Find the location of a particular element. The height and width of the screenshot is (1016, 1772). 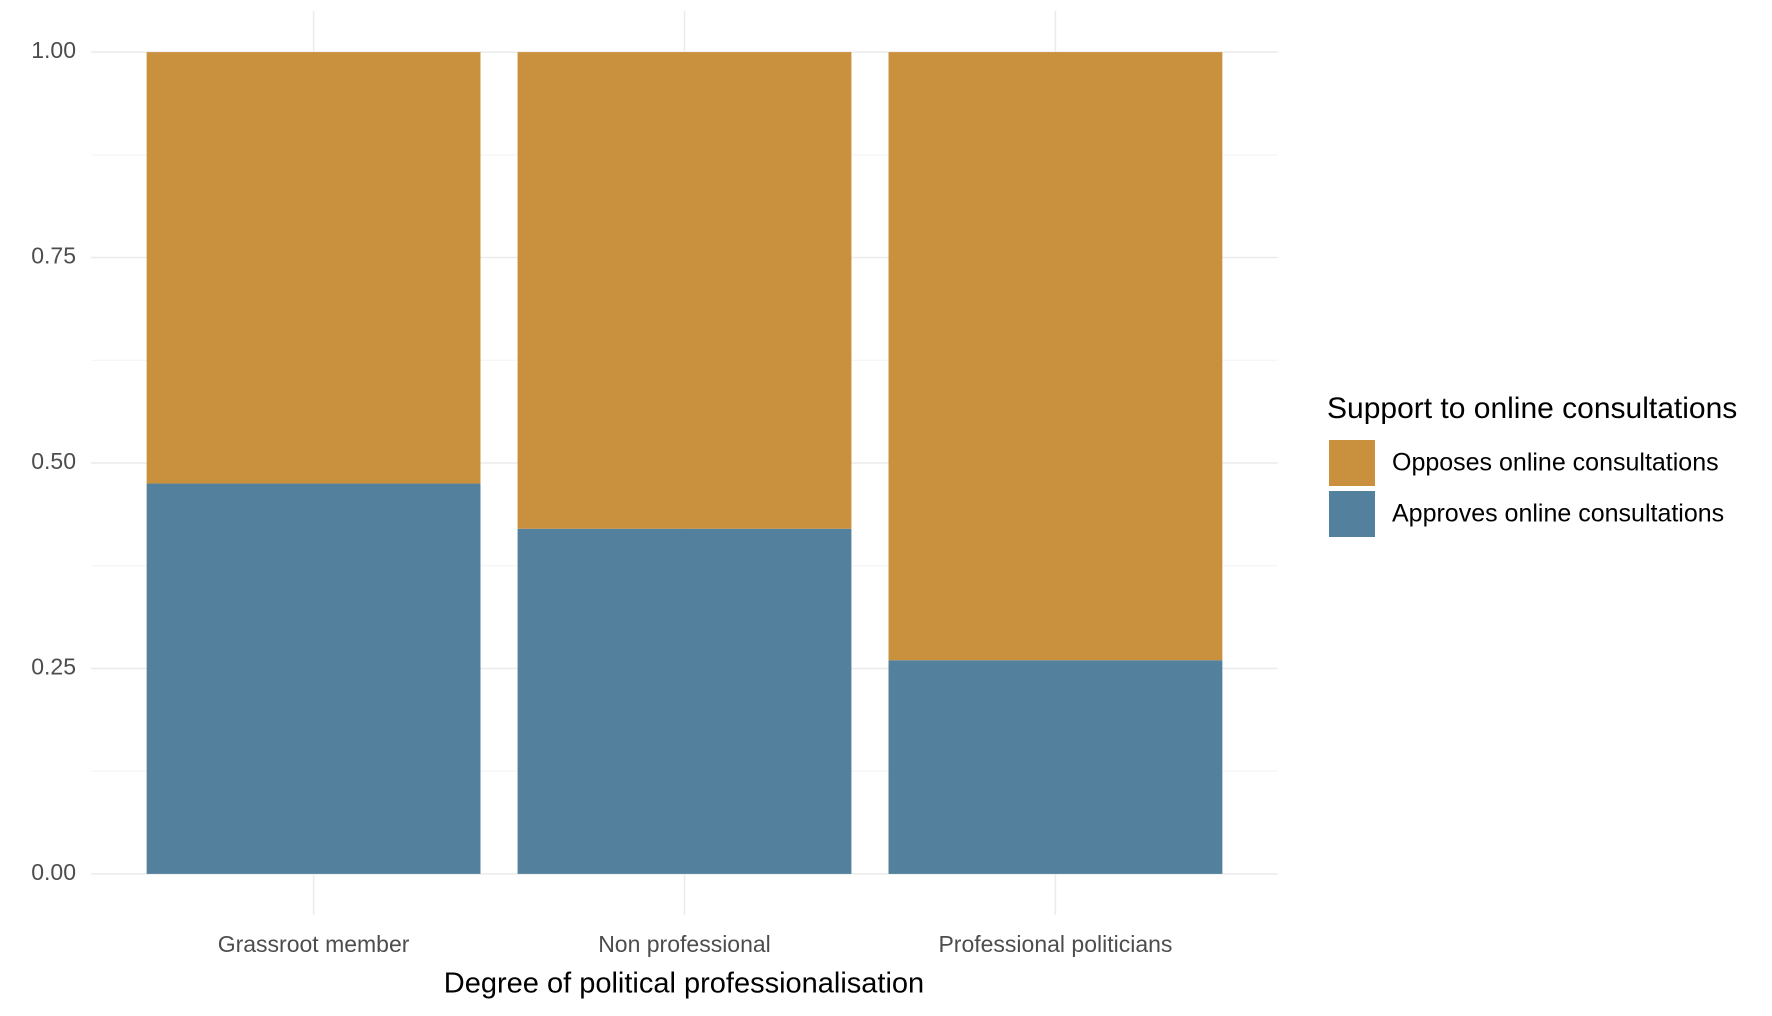

y-tick-label: 1.00 is located at coordinates (53, 50).